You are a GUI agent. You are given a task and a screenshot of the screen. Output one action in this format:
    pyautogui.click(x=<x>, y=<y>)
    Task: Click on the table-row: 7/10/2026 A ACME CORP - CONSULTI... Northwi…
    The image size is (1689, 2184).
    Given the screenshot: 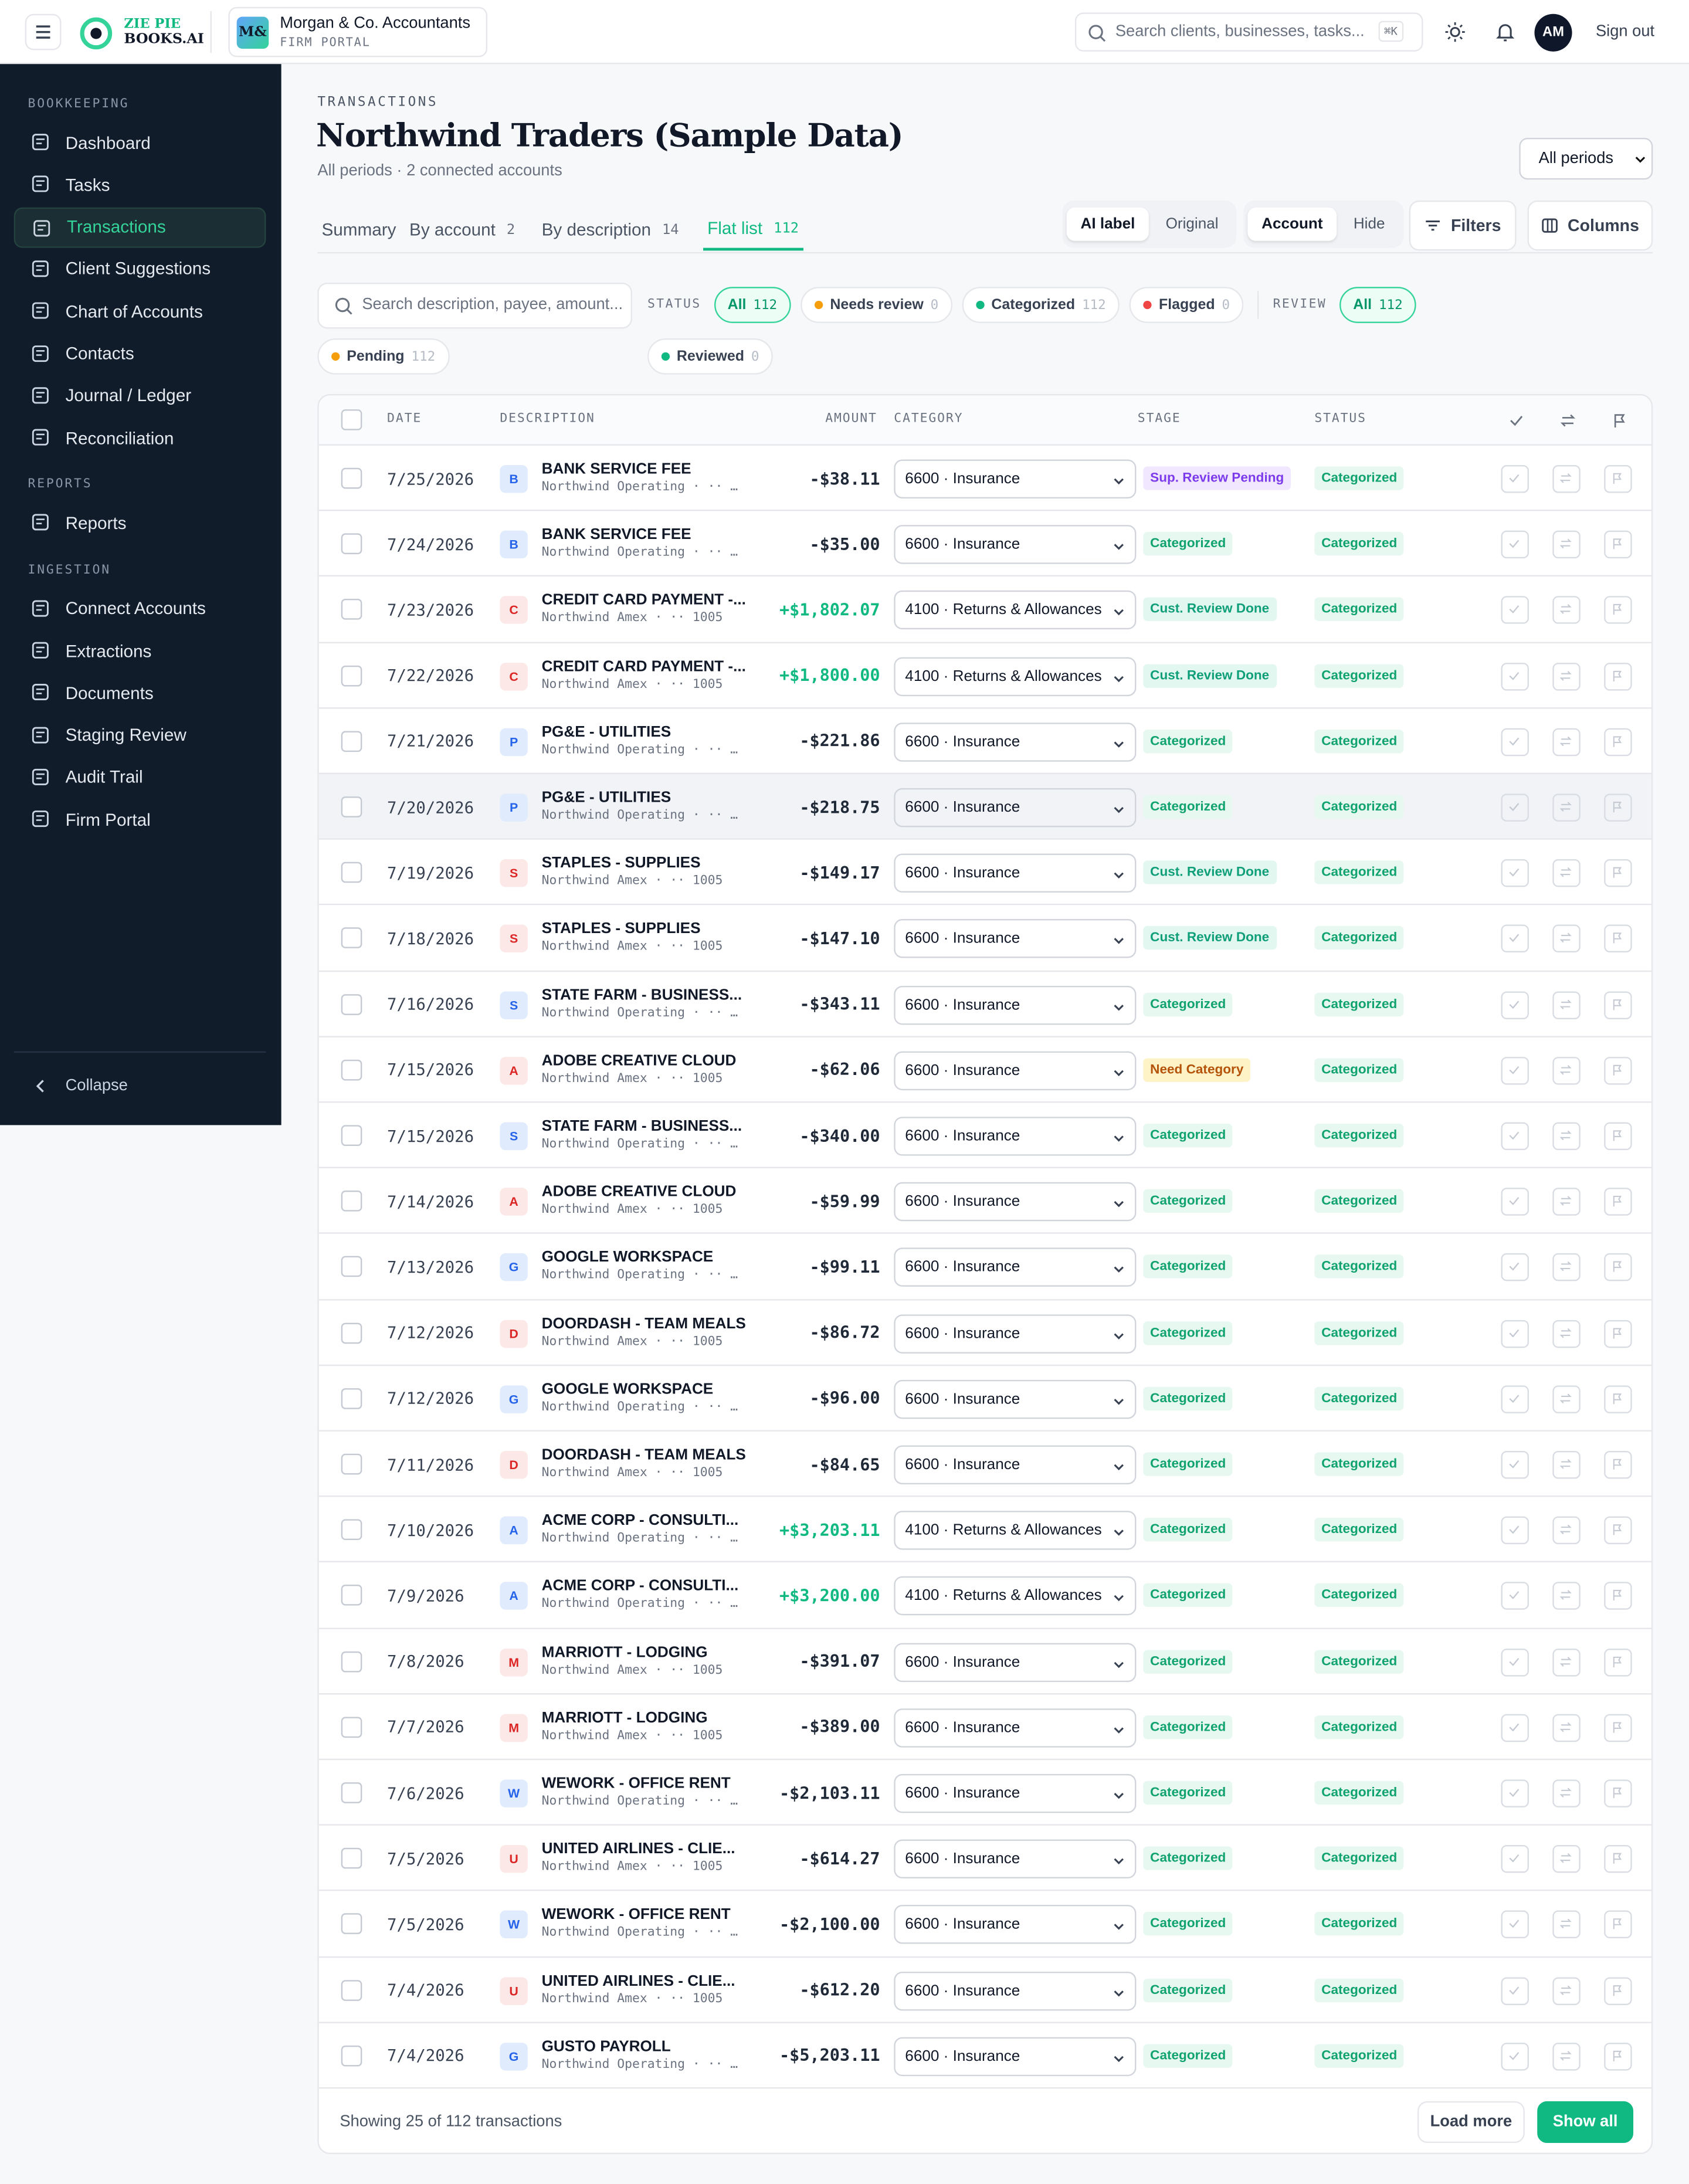 What is the action you would take?
    pyautogui.click(x=984, y=1528)
    